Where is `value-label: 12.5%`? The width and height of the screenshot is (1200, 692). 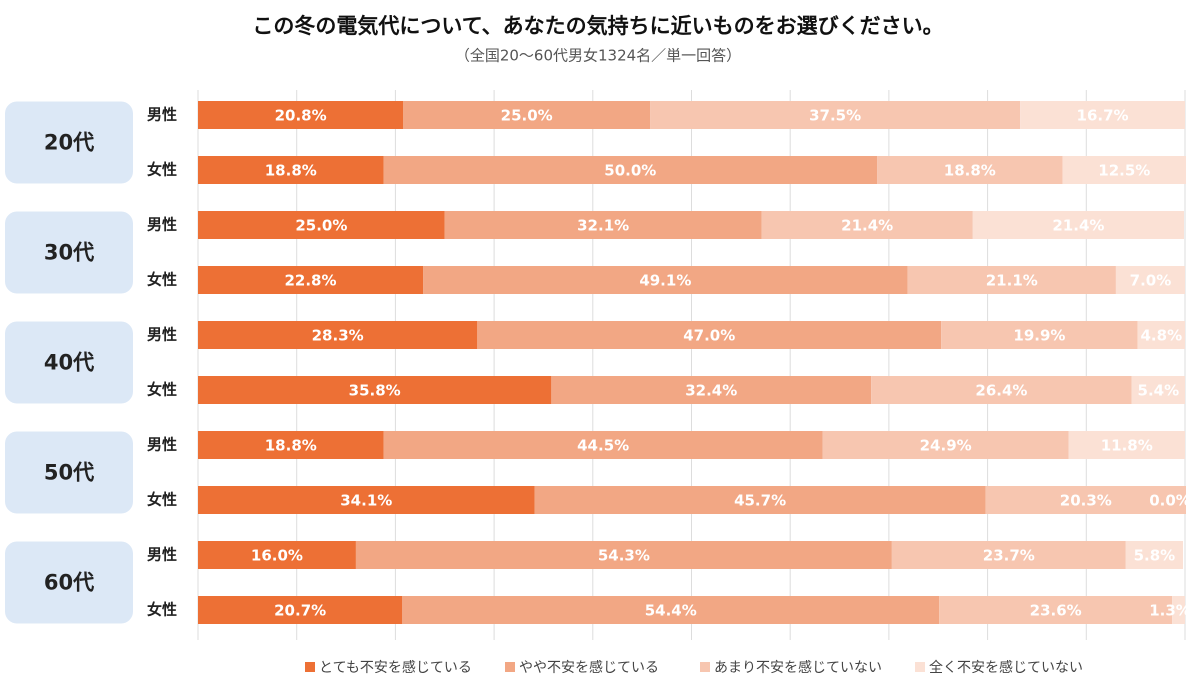 value-label: 12.5% is located at coordinates (1124, 171).